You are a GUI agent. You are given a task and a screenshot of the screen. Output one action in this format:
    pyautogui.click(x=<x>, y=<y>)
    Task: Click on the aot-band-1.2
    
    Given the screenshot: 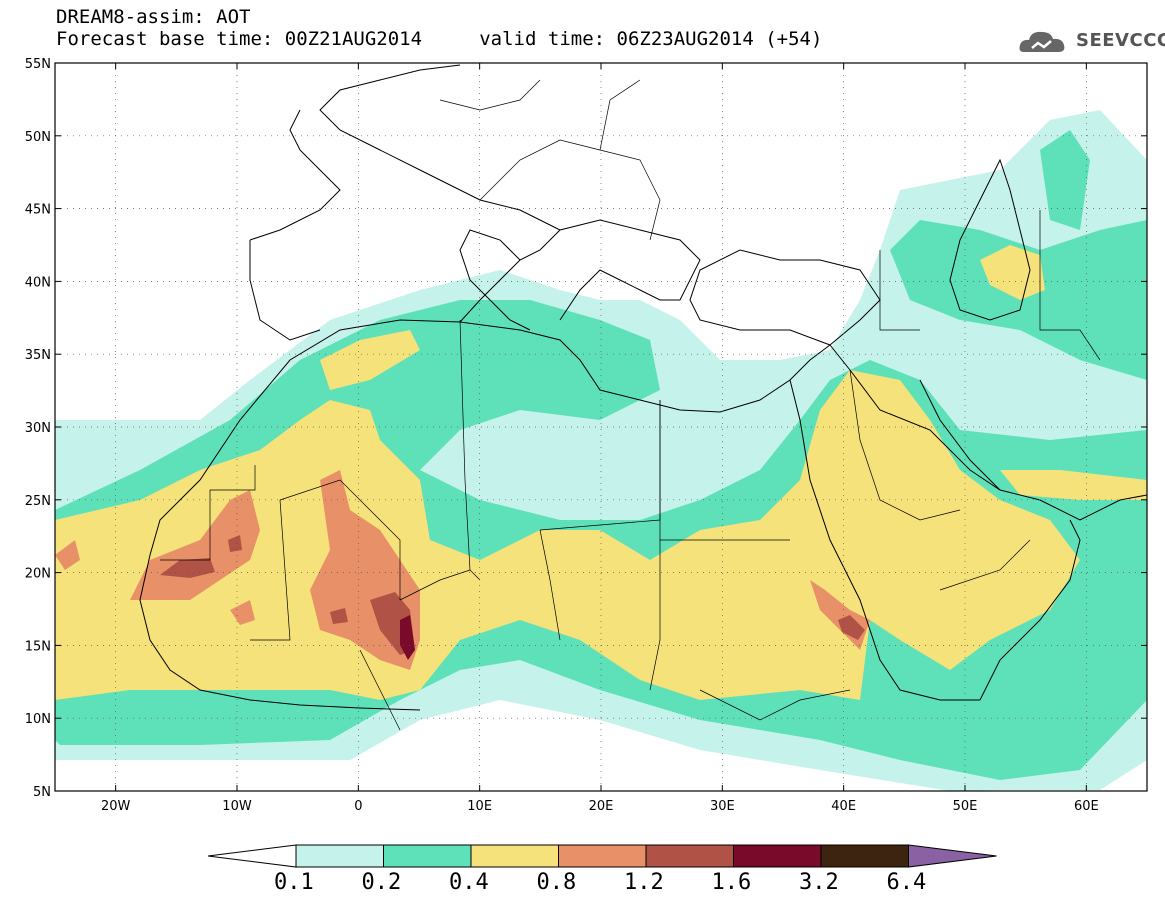 What is the action you would take?
    pyautogui.click(x=187, y=568)
    